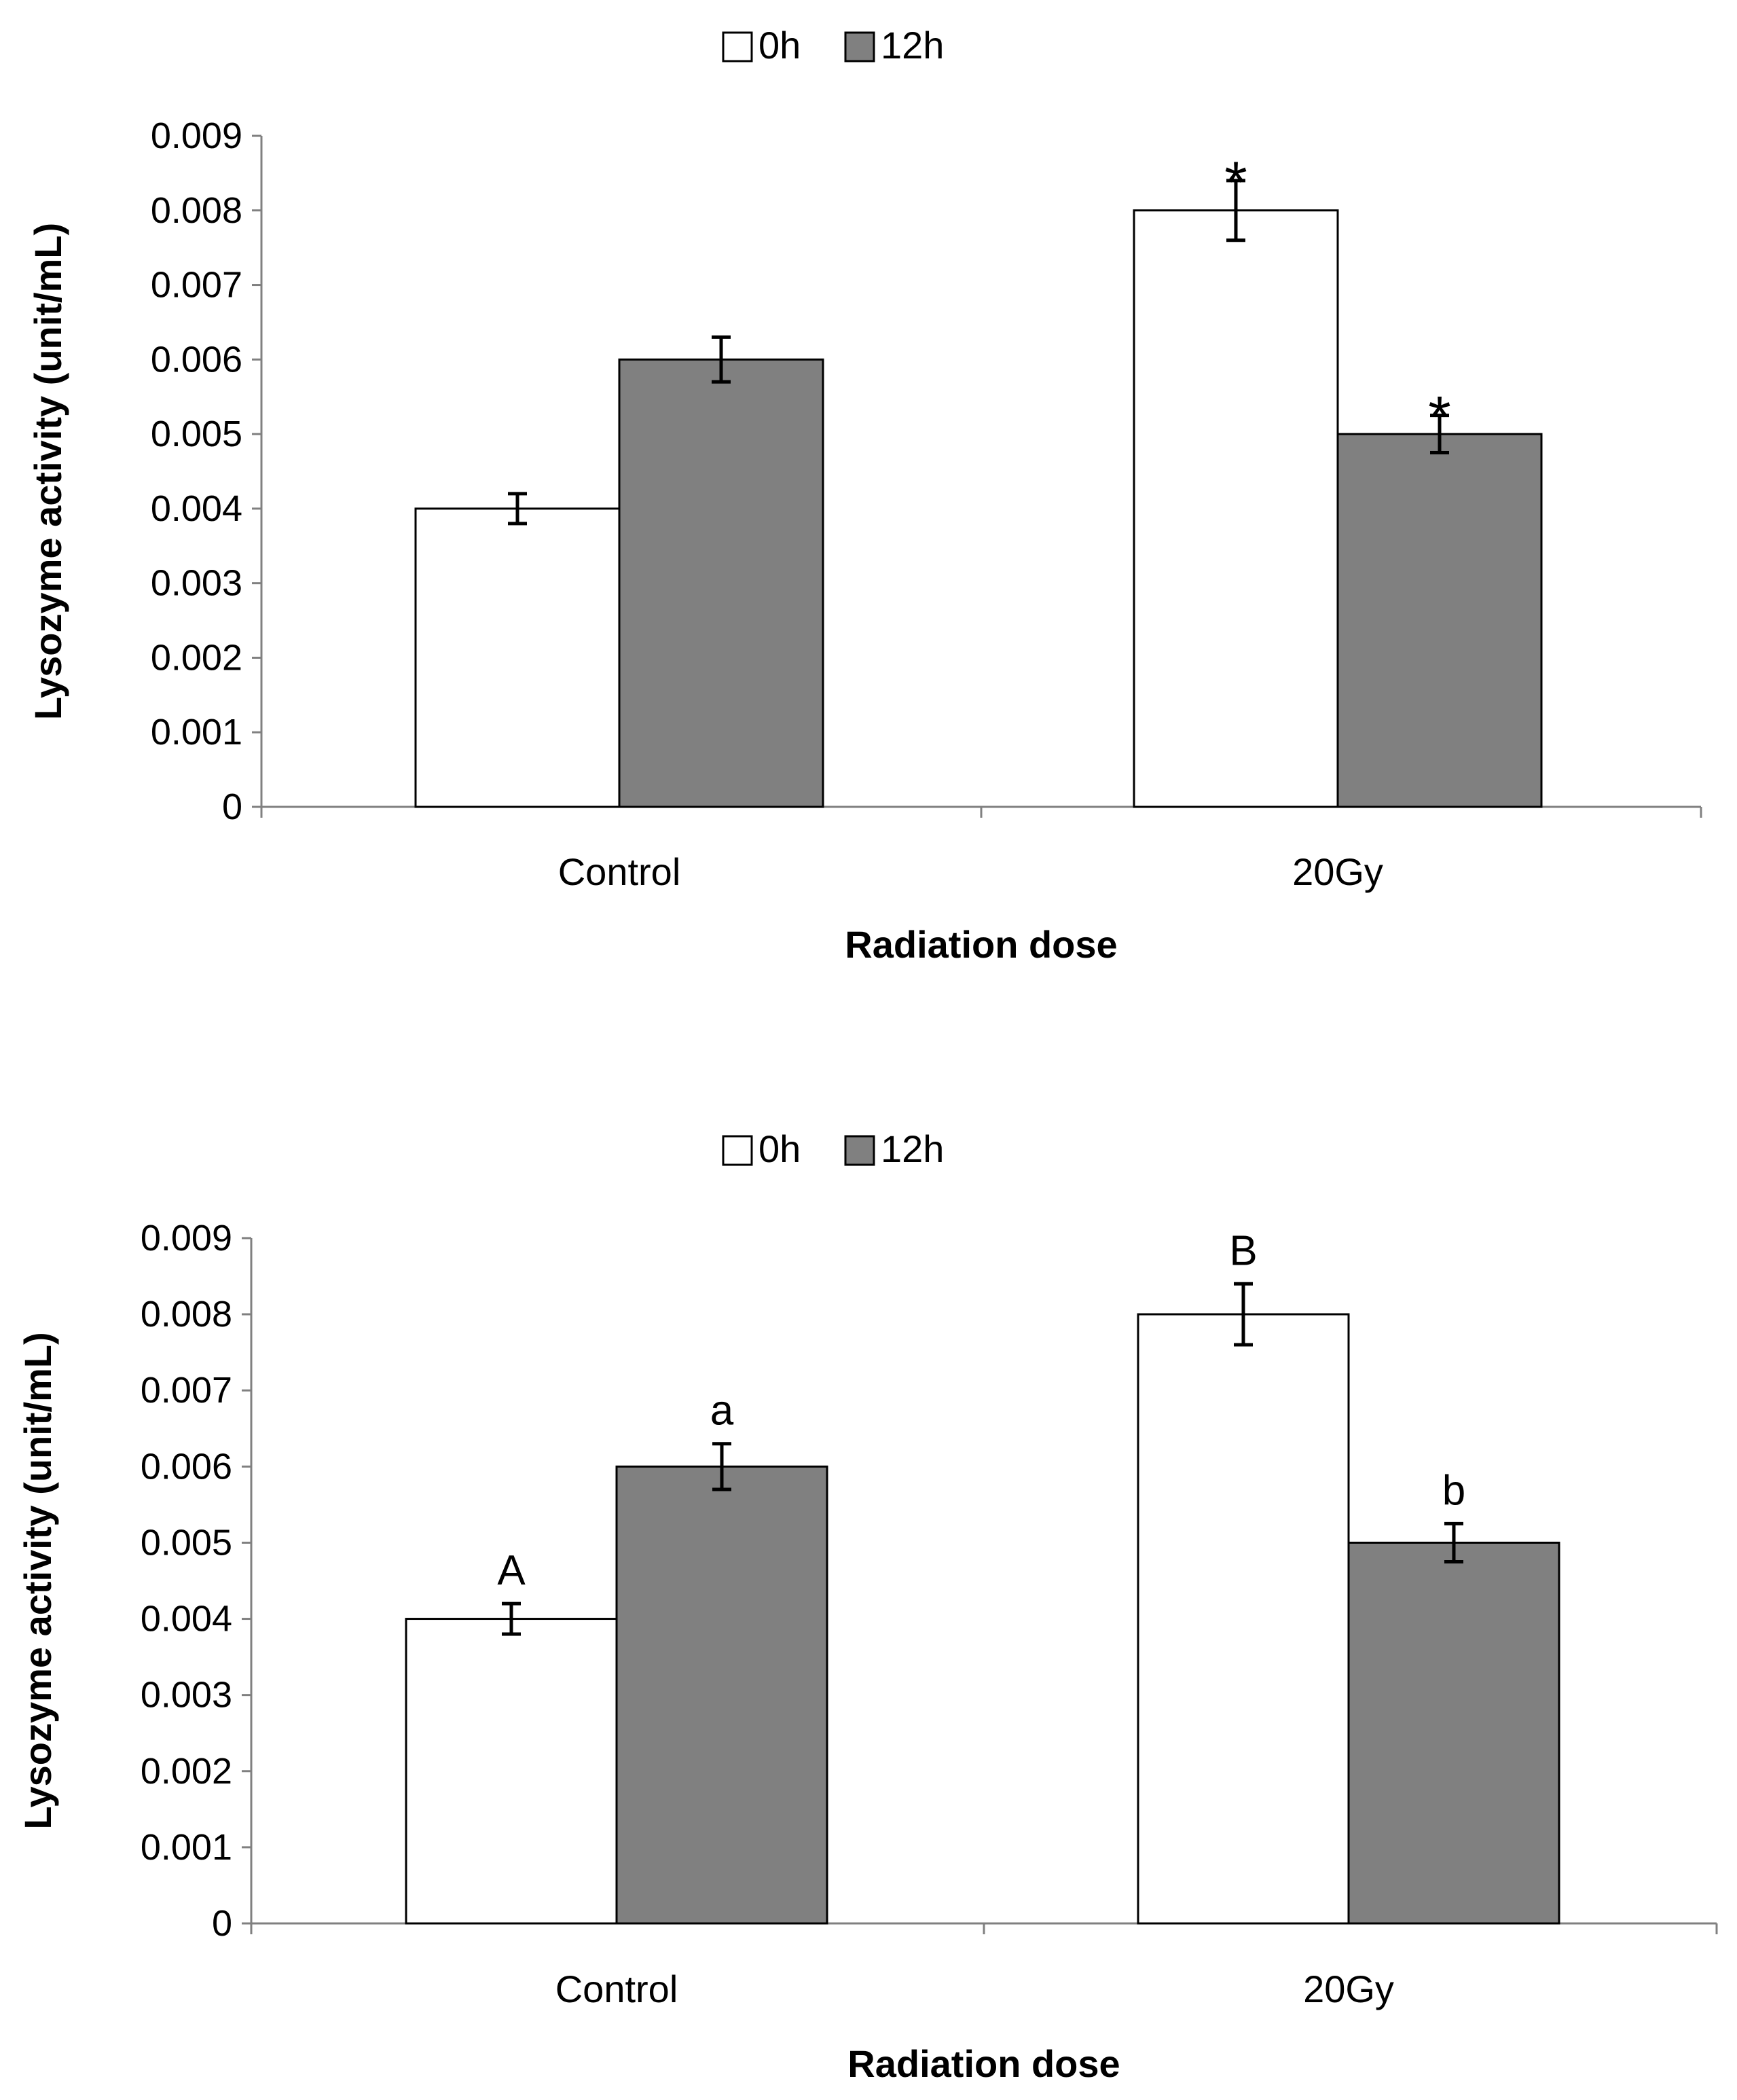 The image size is (1737, 2100). I want to click on significance-label: b, so click(1453, 1490).